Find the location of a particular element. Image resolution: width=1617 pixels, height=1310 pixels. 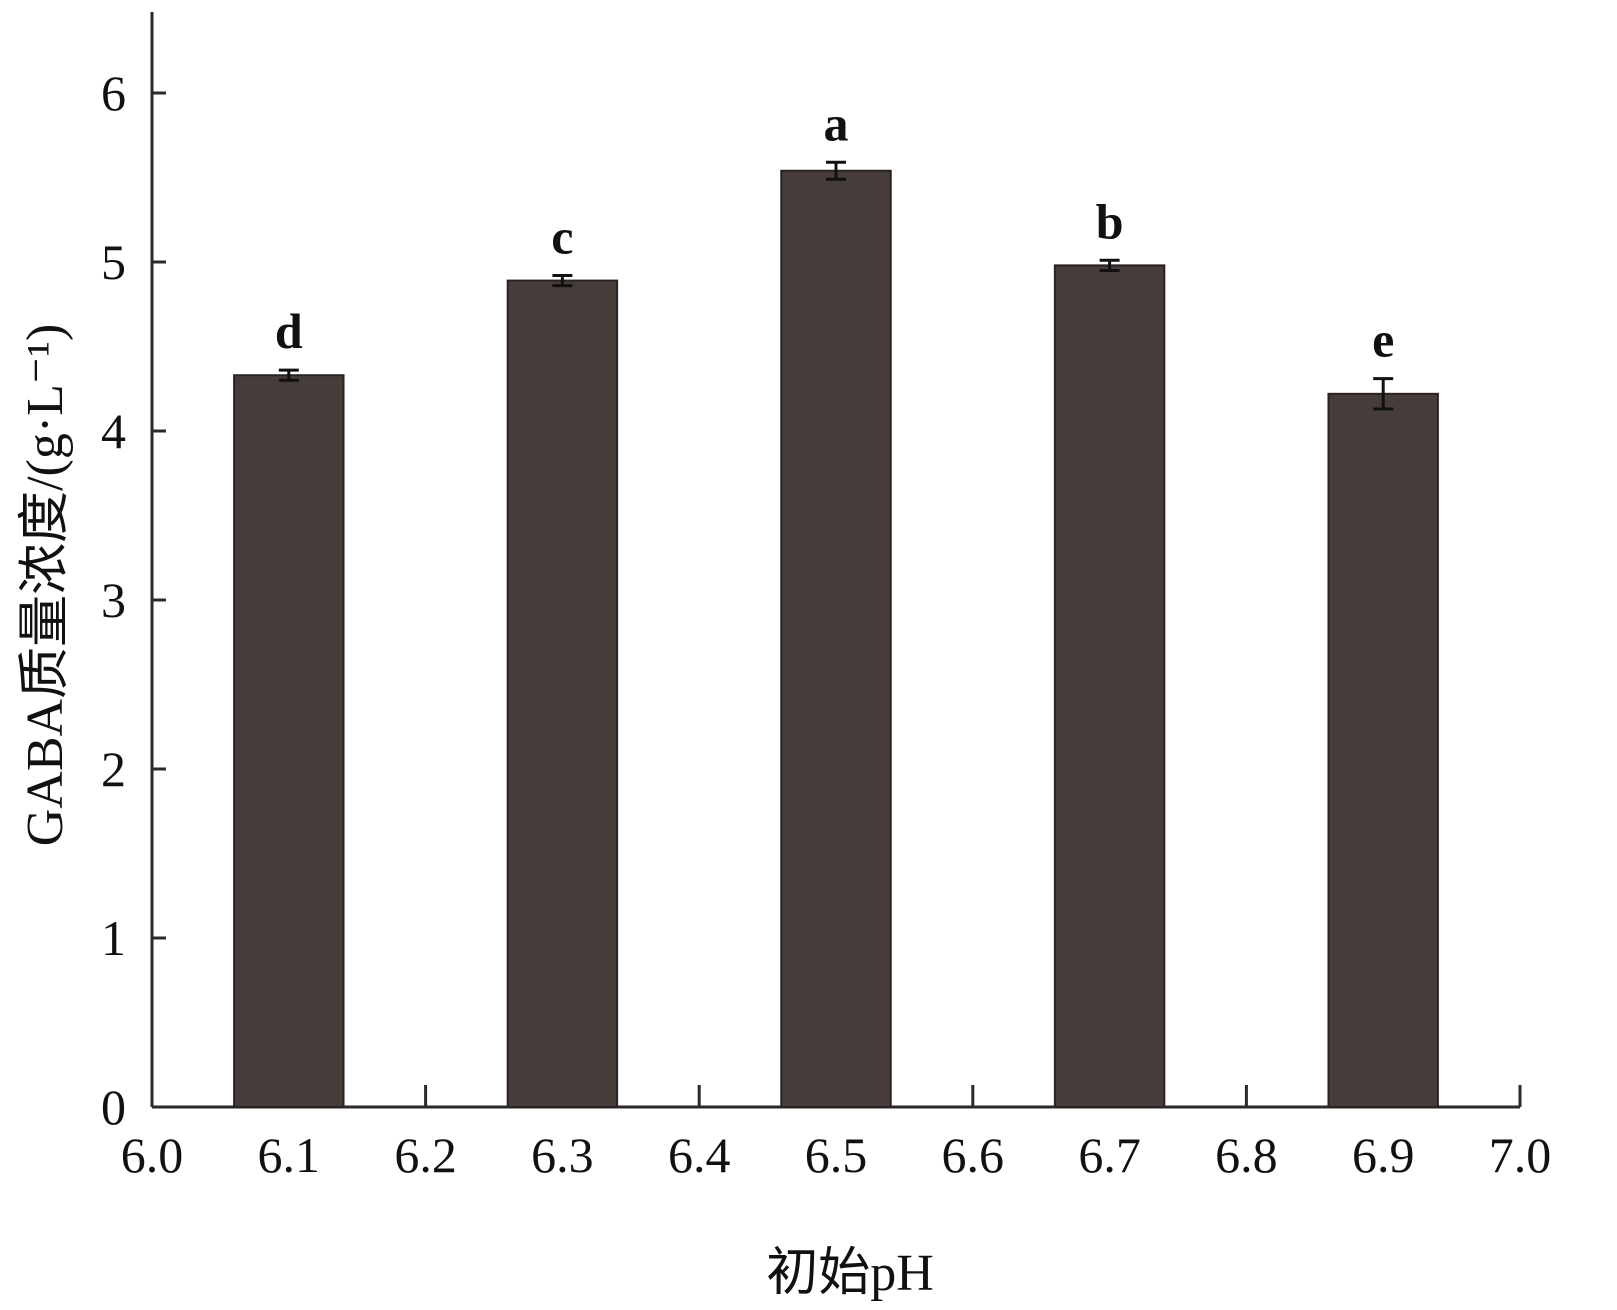

x-tick-label: 6.4 is located at coordinates (699, 1155).